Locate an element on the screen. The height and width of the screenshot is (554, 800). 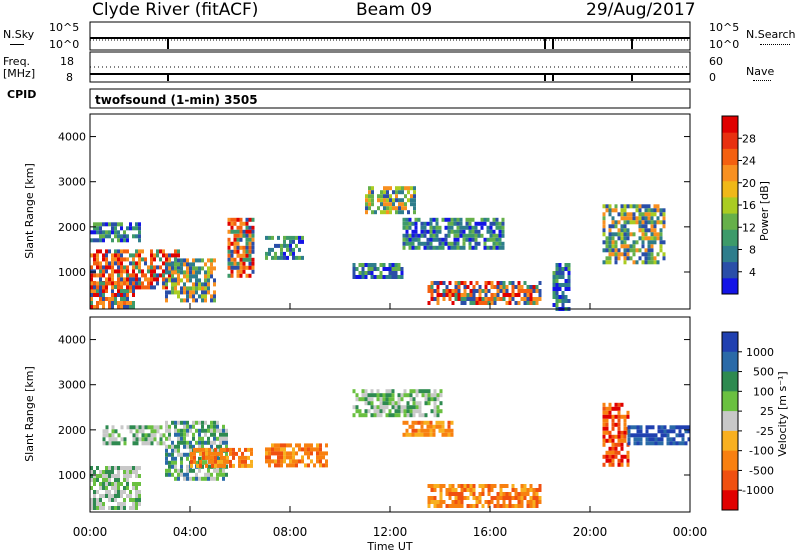
nsky-dropouts is located at coordinates (400, 43).